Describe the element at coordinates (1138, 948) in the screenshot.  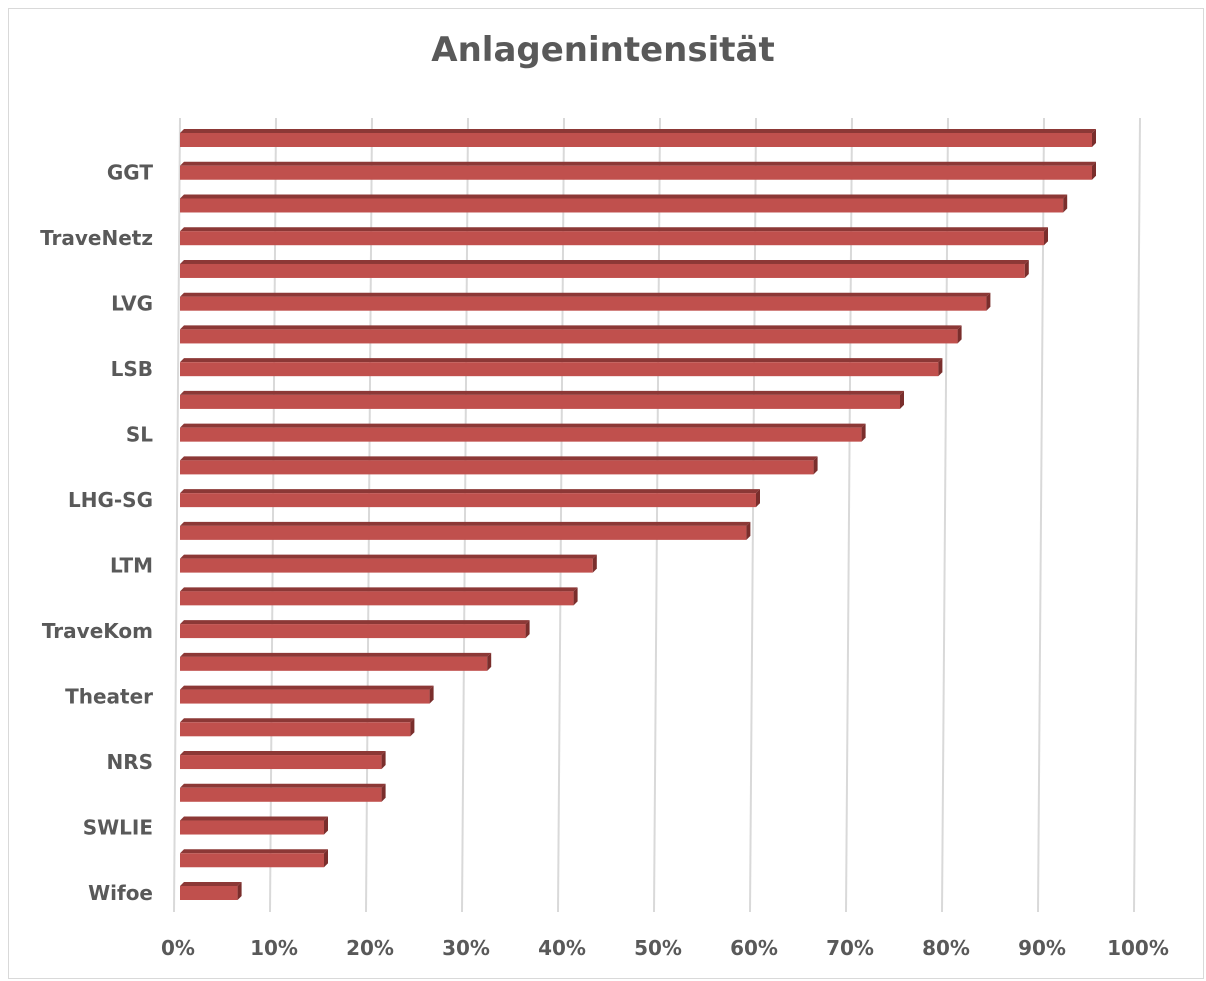
I see `x-tick-label: 100%` at that location.